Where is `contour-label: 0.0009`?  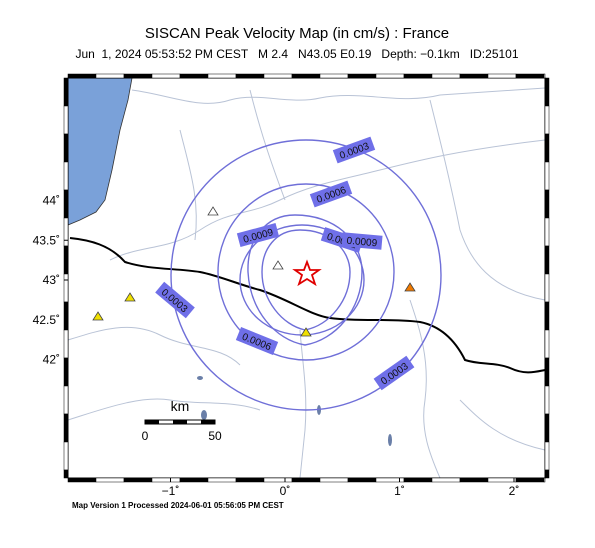
contour-label: 0.0009 is located at coordinates (362, 241).